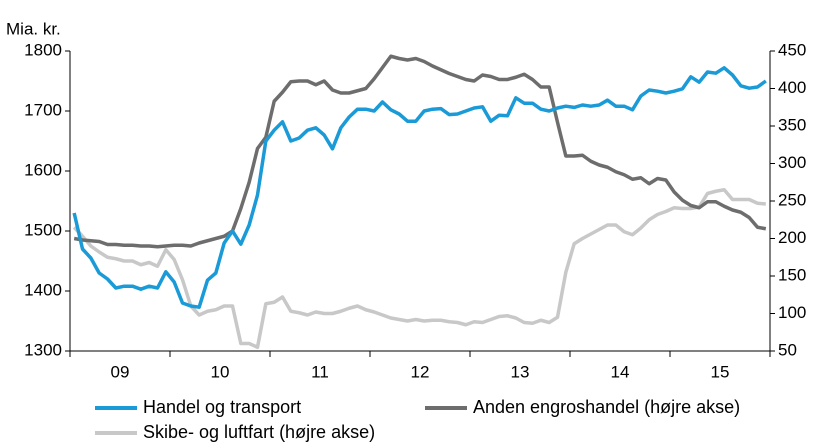  What do you see at coordinates (222, 407) in the screenshot?
I see `legend-label: Handel og transport` at bounding box center [222, 407].